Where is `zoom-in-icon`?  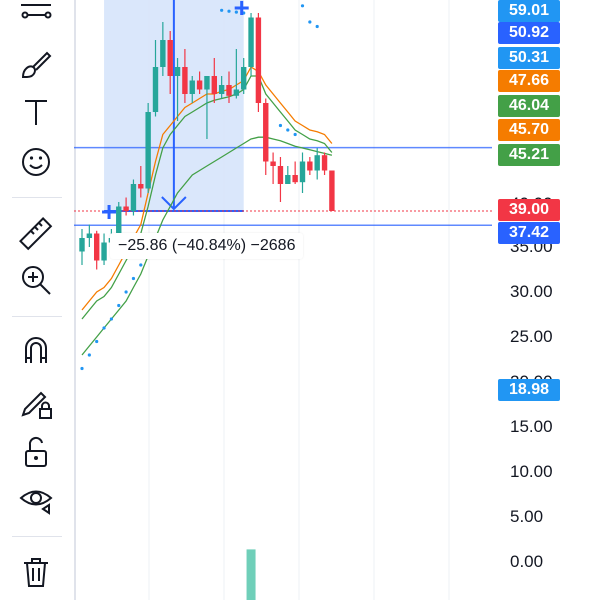
zoom-in-icon is located at coordinates (36, 280).